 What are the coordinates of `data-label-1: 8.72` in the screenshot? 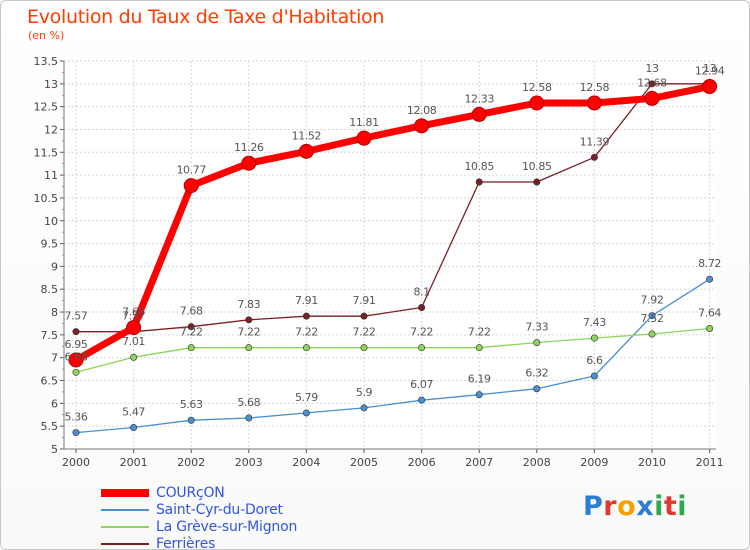 It's located at (709, 263).